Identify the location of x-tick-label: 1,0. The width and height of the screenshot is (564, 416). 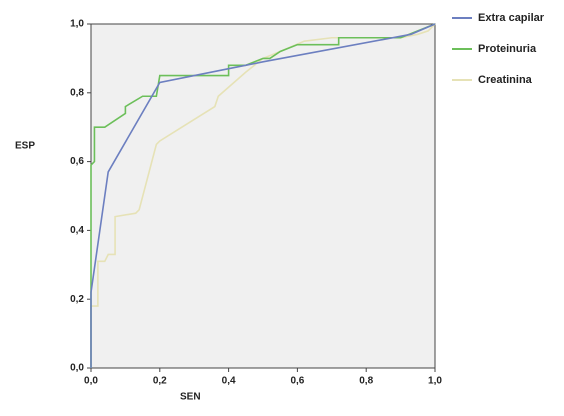
(435, 381).